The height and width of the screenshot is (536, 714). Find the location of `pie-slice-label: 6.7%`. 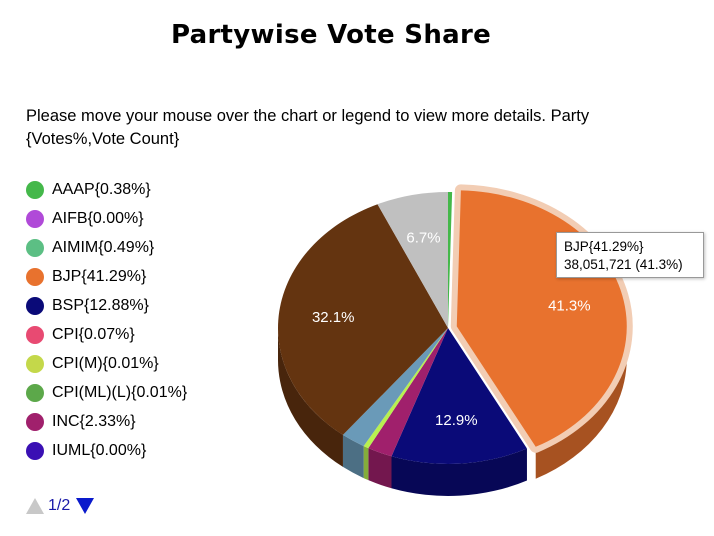

pie-slice-label: 6.7% is located at coordinates (423, 238).